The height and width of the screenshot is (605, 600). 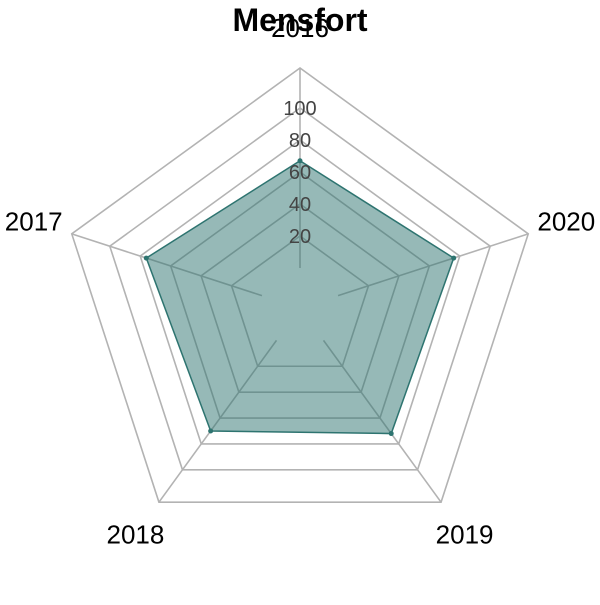 What do you see at coordinates (34, 221) in the screenshot?
I see `axis-label-2017: 2017` at bounding box center [34, 221].